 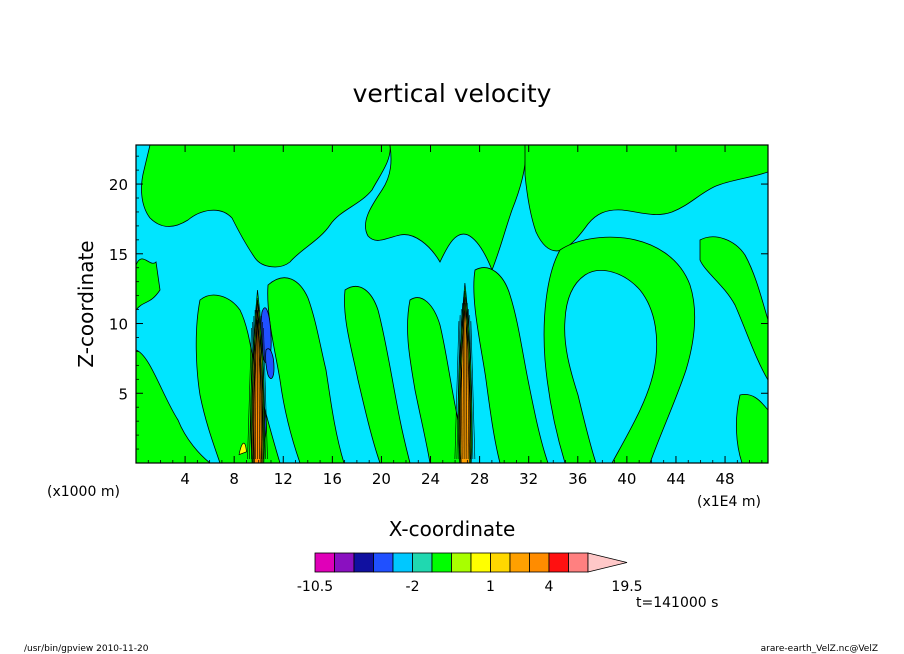 I want to click on x-tick-label: 16, so click(x=332, y=479).